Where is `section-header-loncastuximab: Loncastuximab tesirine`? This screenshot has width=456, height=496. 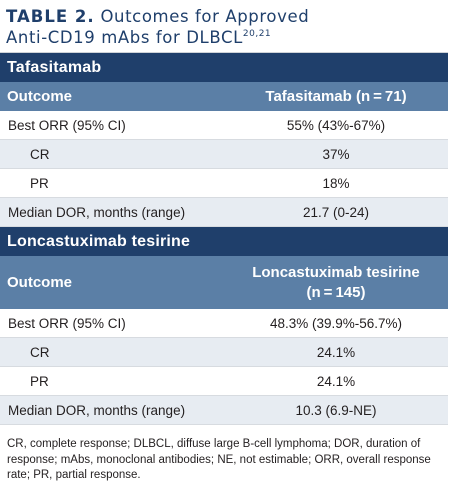
section-header-loncastuximab: Loncastuximab tesirine is located at coordinates (224, 241).